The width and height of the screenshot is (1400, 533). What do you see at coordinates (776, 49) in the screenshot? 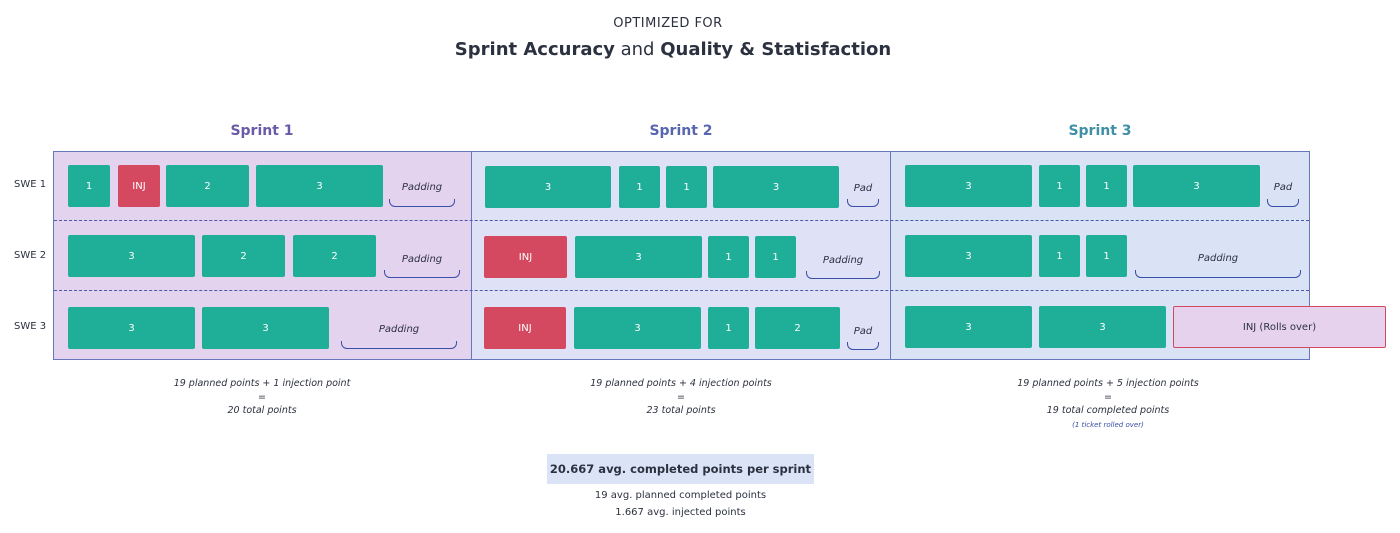
I see `title-quality: Quality & Statisfaction` at bounding box center [776, 49].